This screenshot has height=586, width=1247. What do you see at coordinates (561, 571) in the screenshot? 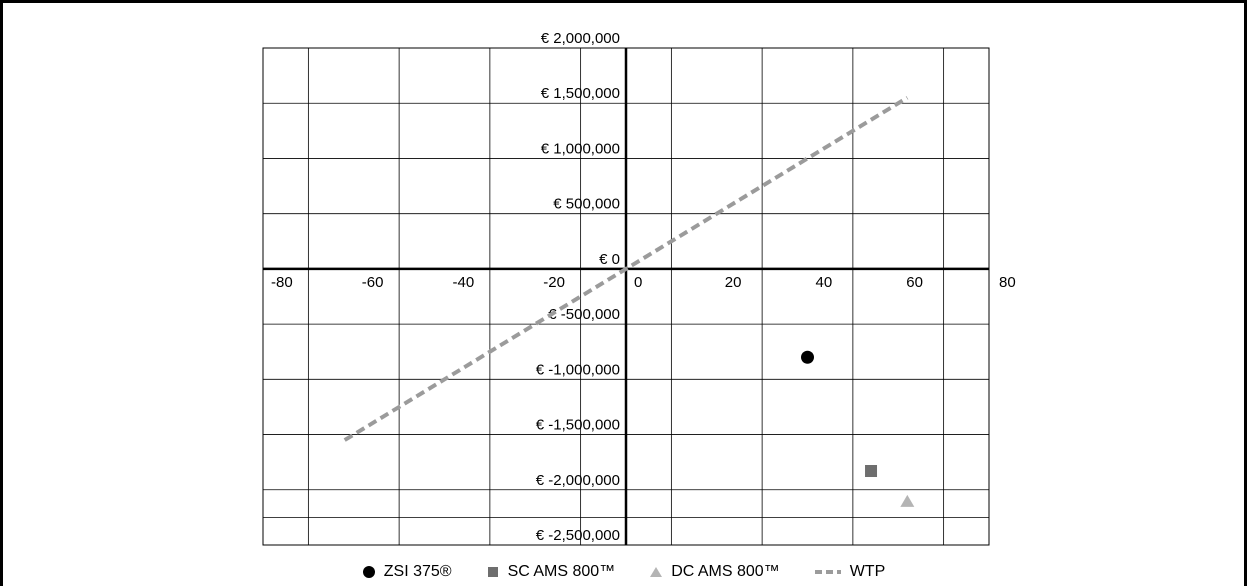
I see `legend-label-sc-ams-800: SC AMS 800™` at bounding box center [561, 571].